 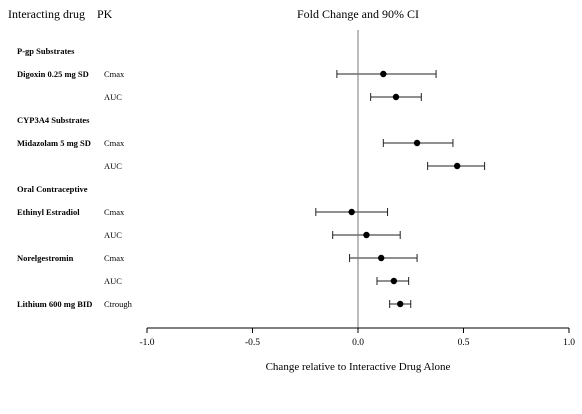 What do you see at coordinates (46, 14) in the screenshot?
I see `interacting-drug-header: Interacting drug` at bounding box center [46, 14].